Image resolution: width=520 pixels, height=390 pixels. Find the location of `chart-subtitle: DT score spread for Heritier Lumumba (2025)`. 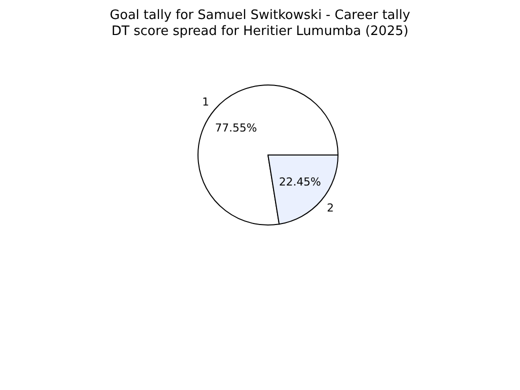

chart-subtitle: DT score spread for Heritier Lumumba (2025) is located at coordinates (260, 32).